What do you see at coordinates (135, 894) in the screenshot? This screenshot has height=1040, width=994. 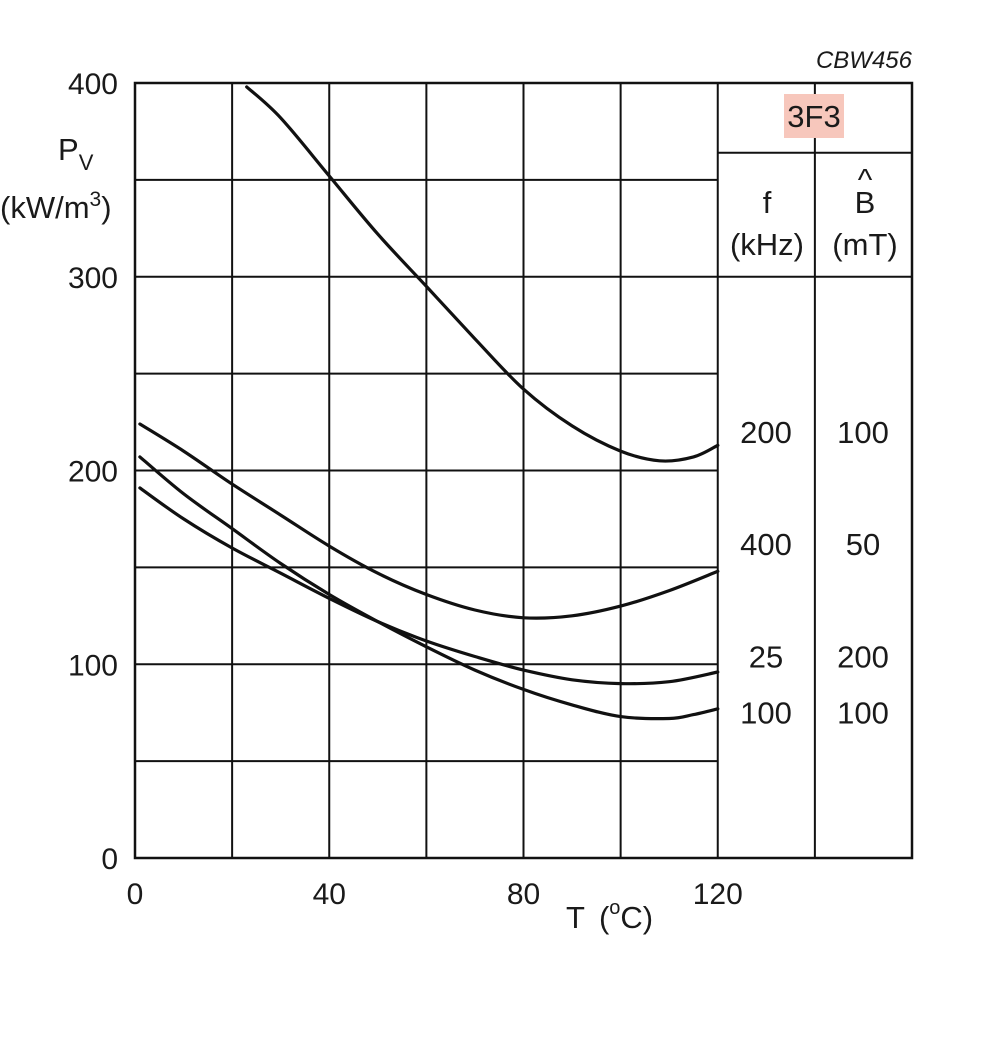 I see `x-tick-label: 0` at bounding box center [135, 894].